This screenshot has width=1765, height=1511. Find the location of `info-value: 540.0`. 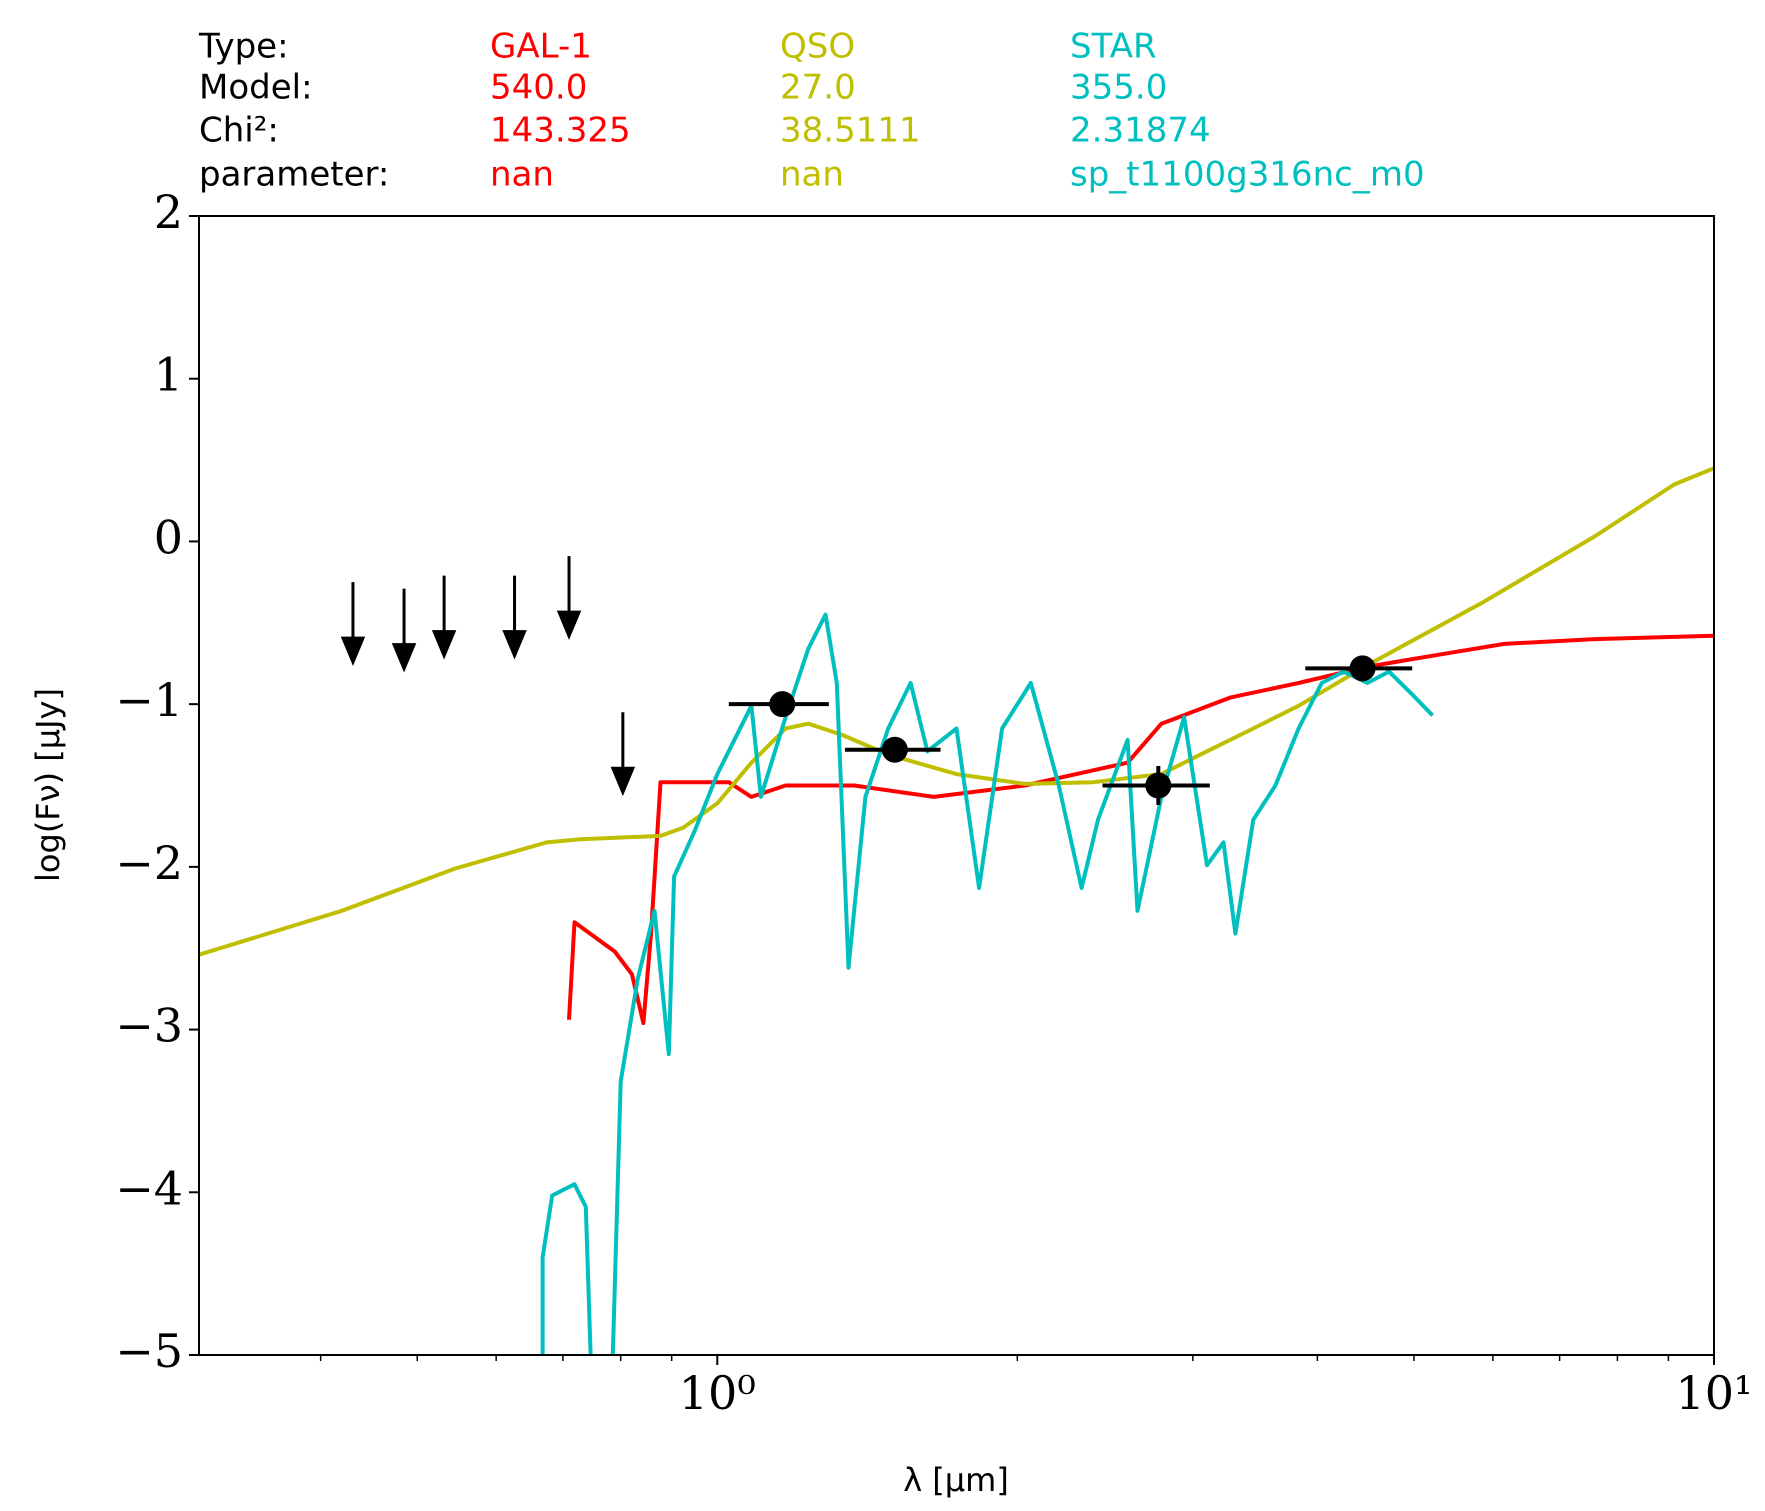

info-value: 540.0 is located at coordinates (538, 88).